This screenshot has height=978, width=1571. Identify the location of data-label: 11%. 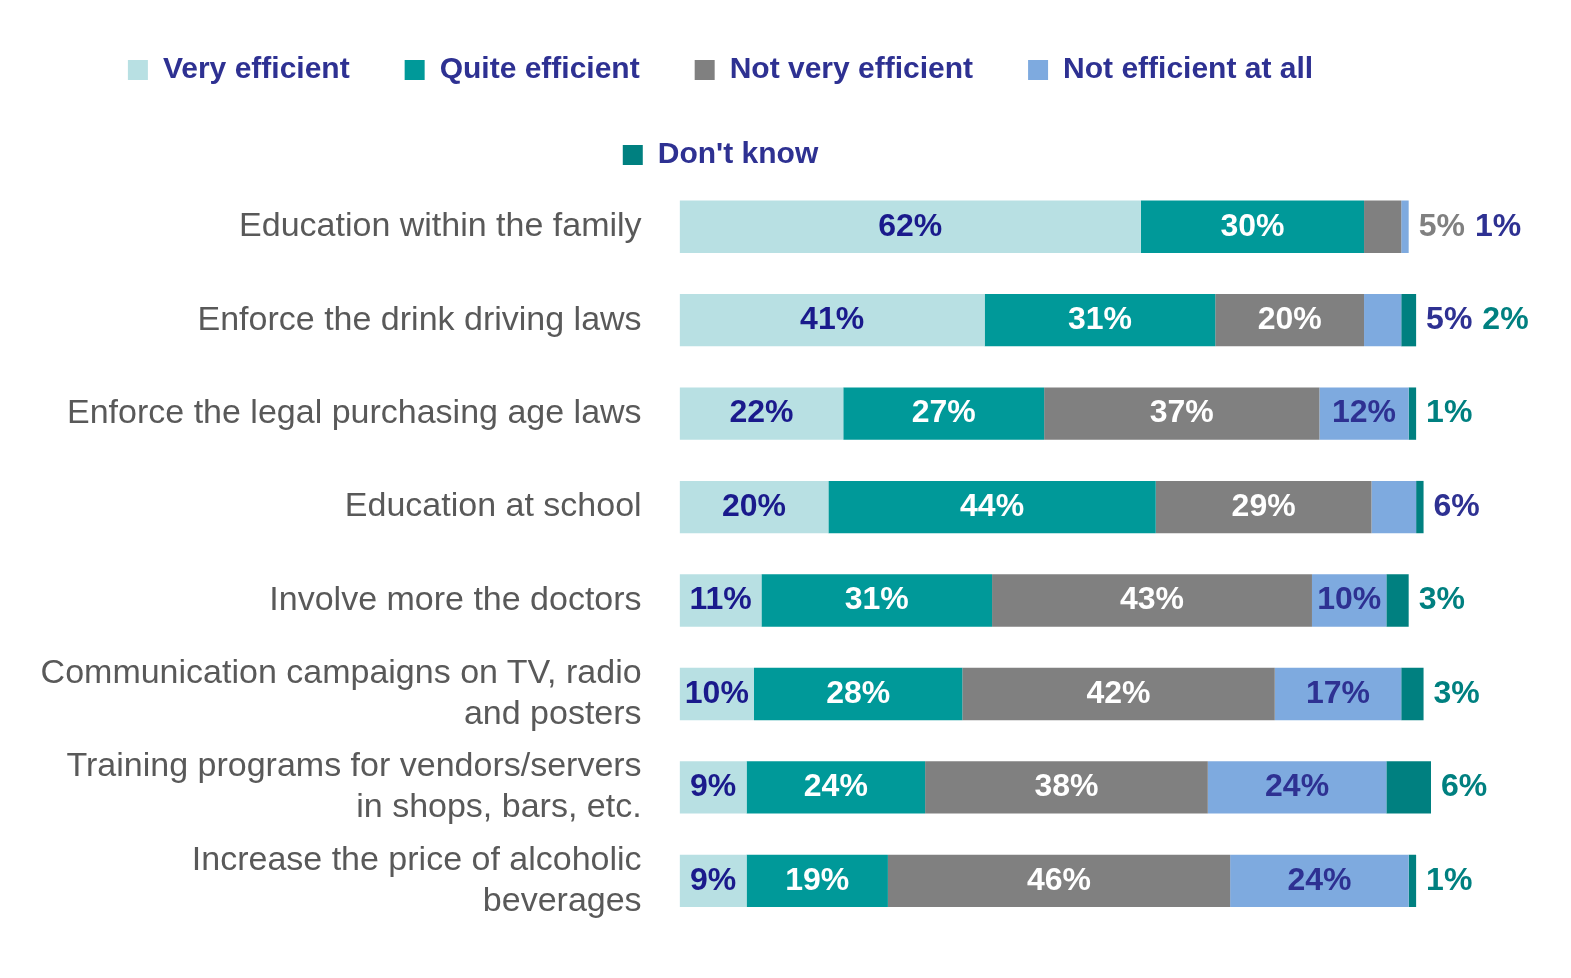
(720, 598).